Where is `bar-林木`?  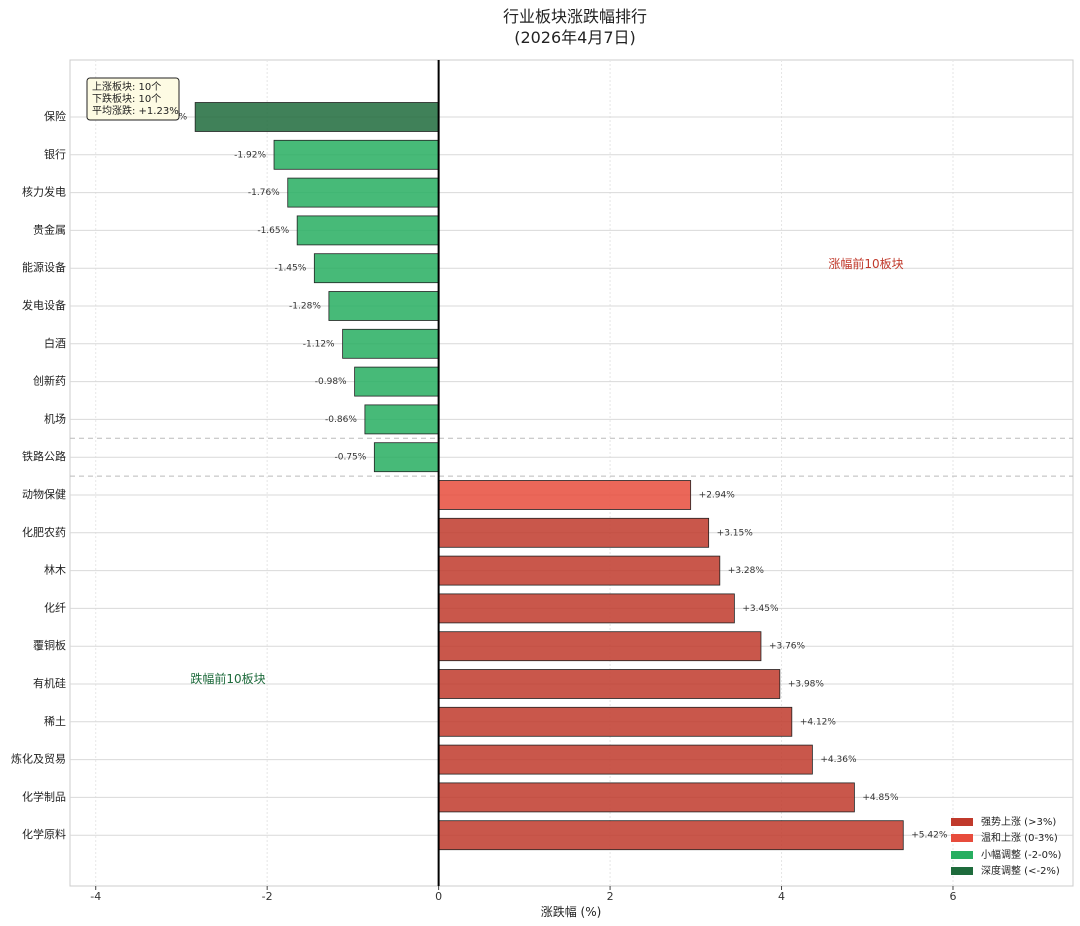 bar-林木 is located at coordinates (579, 570).